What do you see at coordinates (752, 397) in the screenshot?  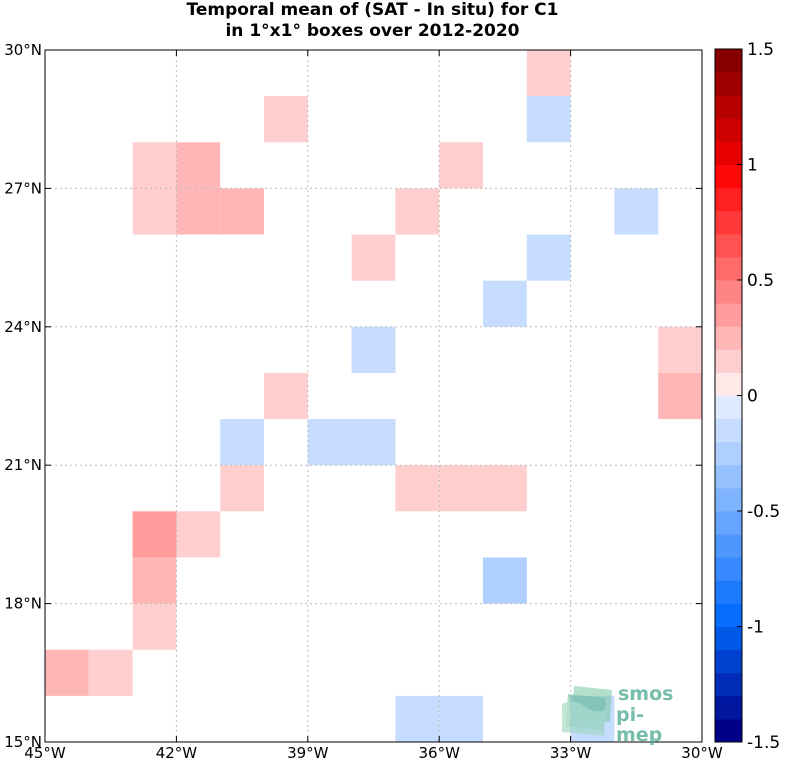 I see `colorbar-tick-label: 0` at bounding box center [752, 397].